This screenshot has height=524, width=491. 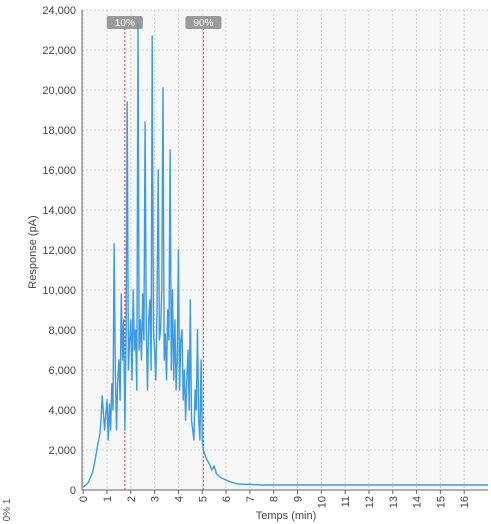 I want to click on x-tick-label: 2, so click(x=132, y=499).